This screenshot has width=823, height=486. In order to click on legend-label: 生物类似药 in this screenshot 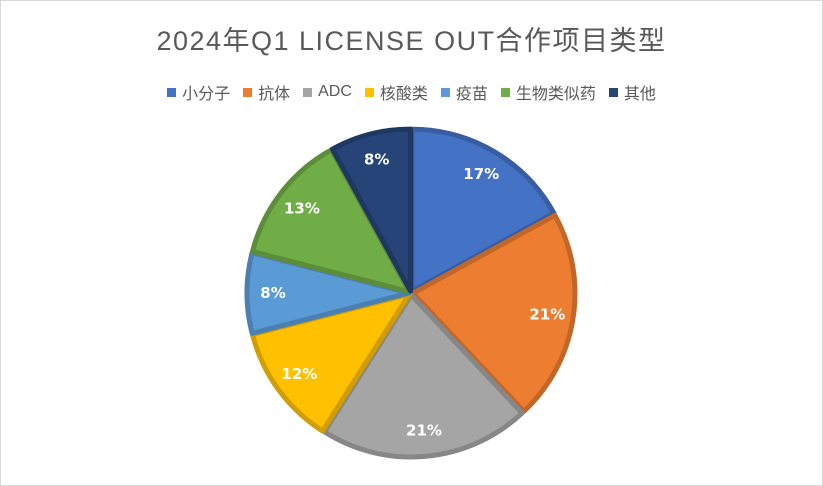, I will do `click(555, 94)`.